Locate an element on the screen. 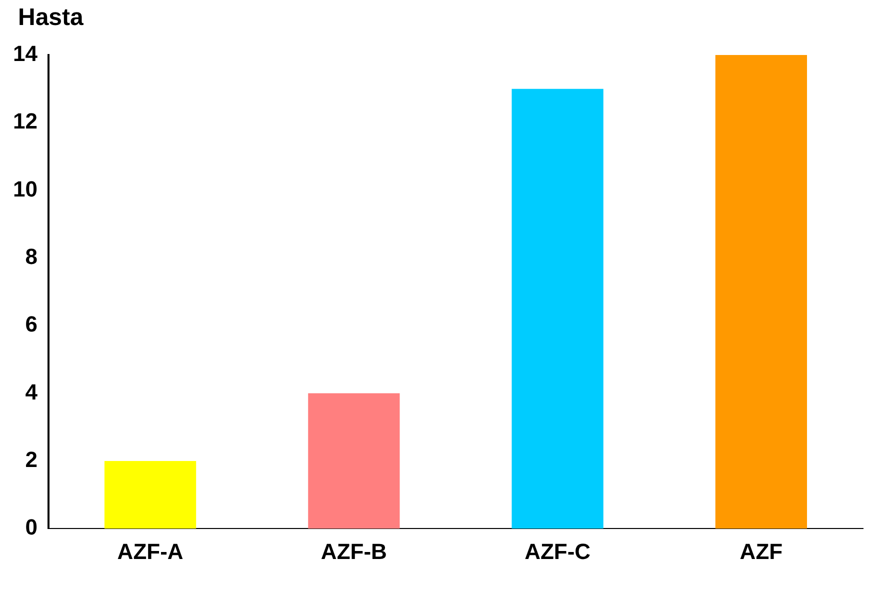 This screenshot has width=883, height=589. y-tick-label: 12 is located at coordinates (25, 121).